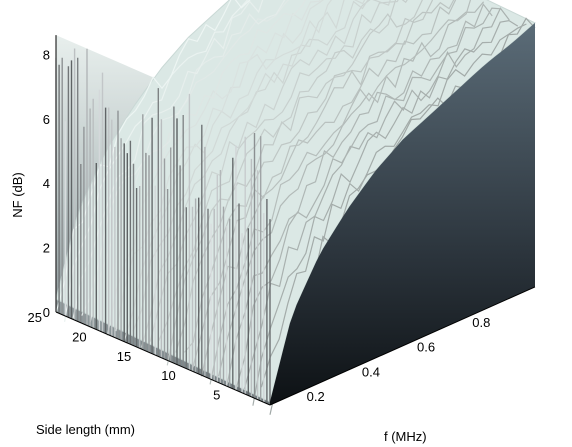  I want to click on side-length-tick-label: 5, so click(216, 395).